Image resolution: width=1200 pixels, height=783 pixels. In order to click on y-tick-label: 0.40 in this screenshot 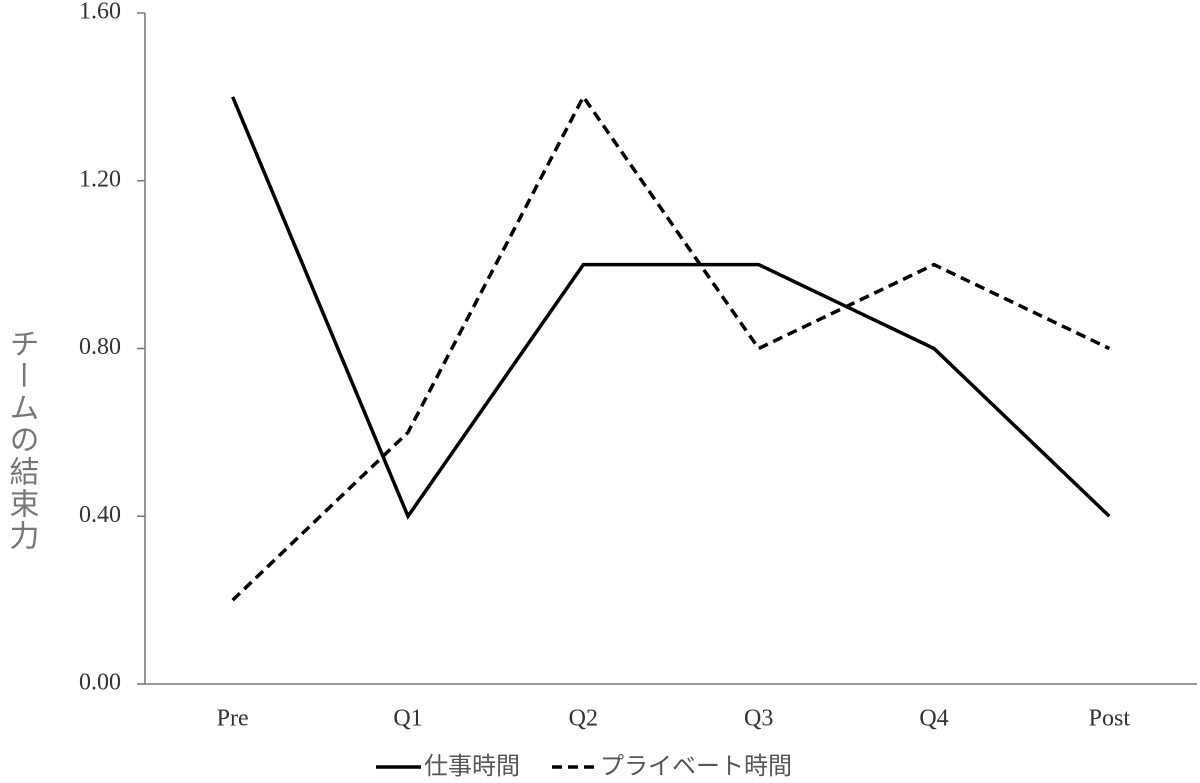, I will do `click(100, 515)`.